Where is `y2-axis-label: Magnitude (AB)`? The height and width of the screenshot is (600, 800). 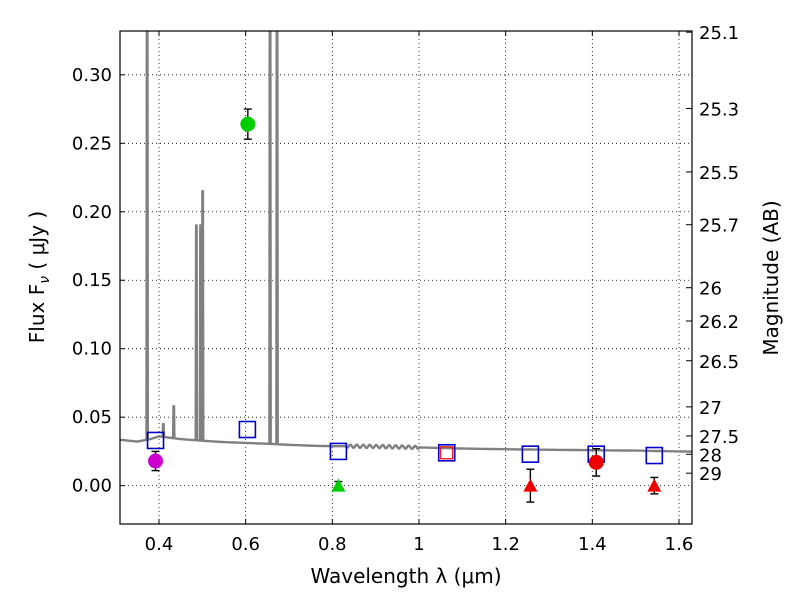 y2-axis-label: Magnitude (AB) is located at coordinates (771, 277).